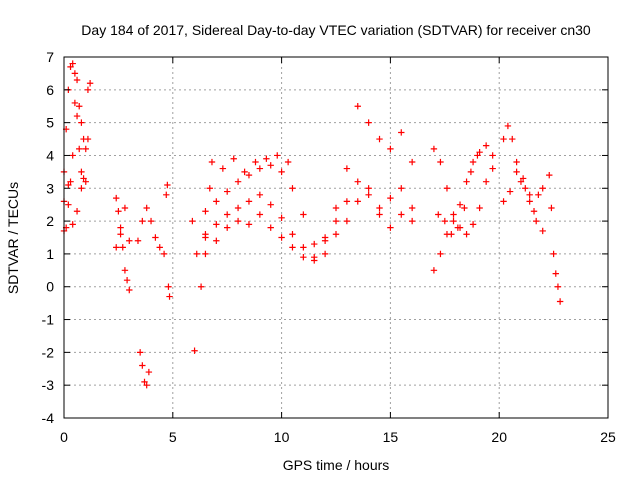 The width and height of the screenshot is (640, 480). What do you see at coordinates (458, 195) in the screenshot?
I see `series-late-c` at bounding box center [458, 195].